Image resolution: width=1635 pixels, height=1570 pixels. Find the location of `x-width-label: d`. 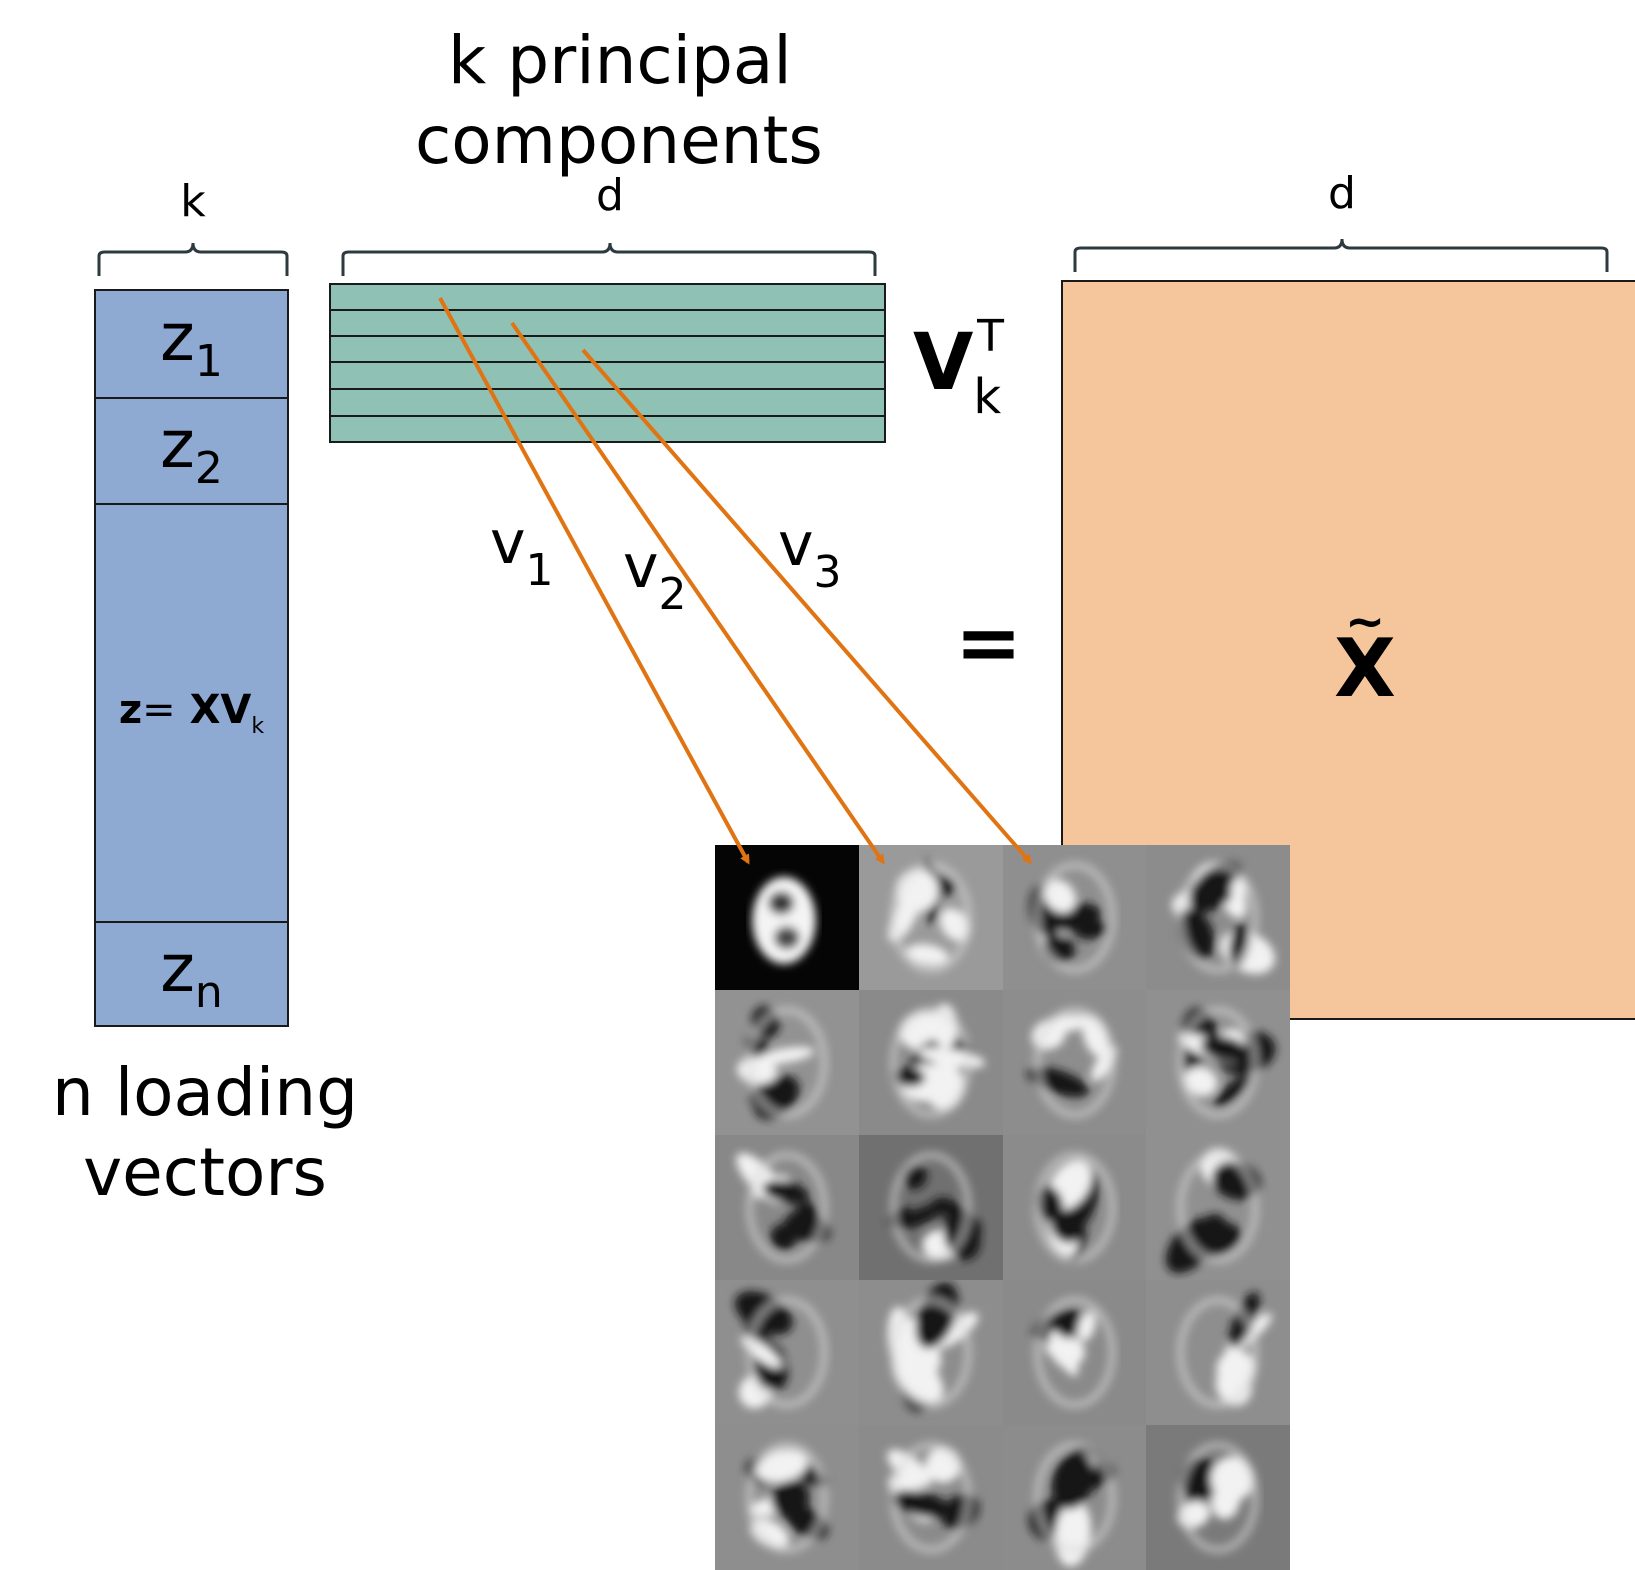

x-width-label: d is located at coordinates (1342, 193).